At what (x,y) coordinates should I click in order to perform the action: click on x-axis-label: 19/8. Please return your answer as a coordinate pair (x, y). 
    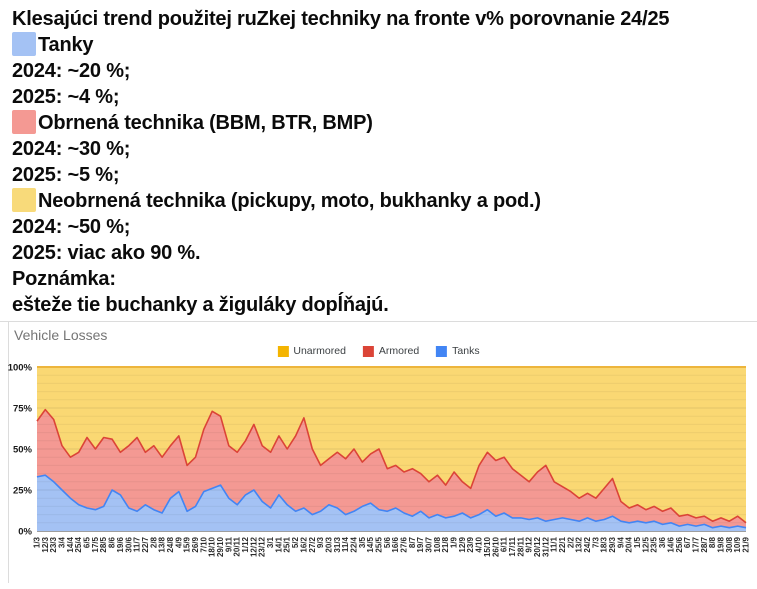
    Looking at the image, I should click on (720, 544).